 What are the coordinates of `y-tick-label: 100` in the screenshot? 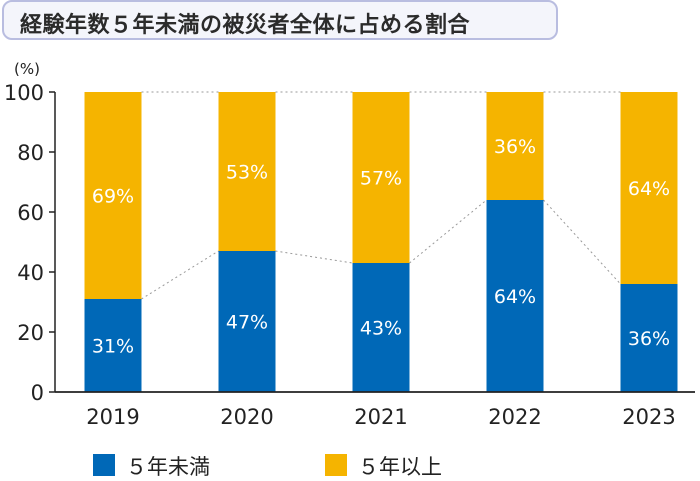 It's located at (24, 93).